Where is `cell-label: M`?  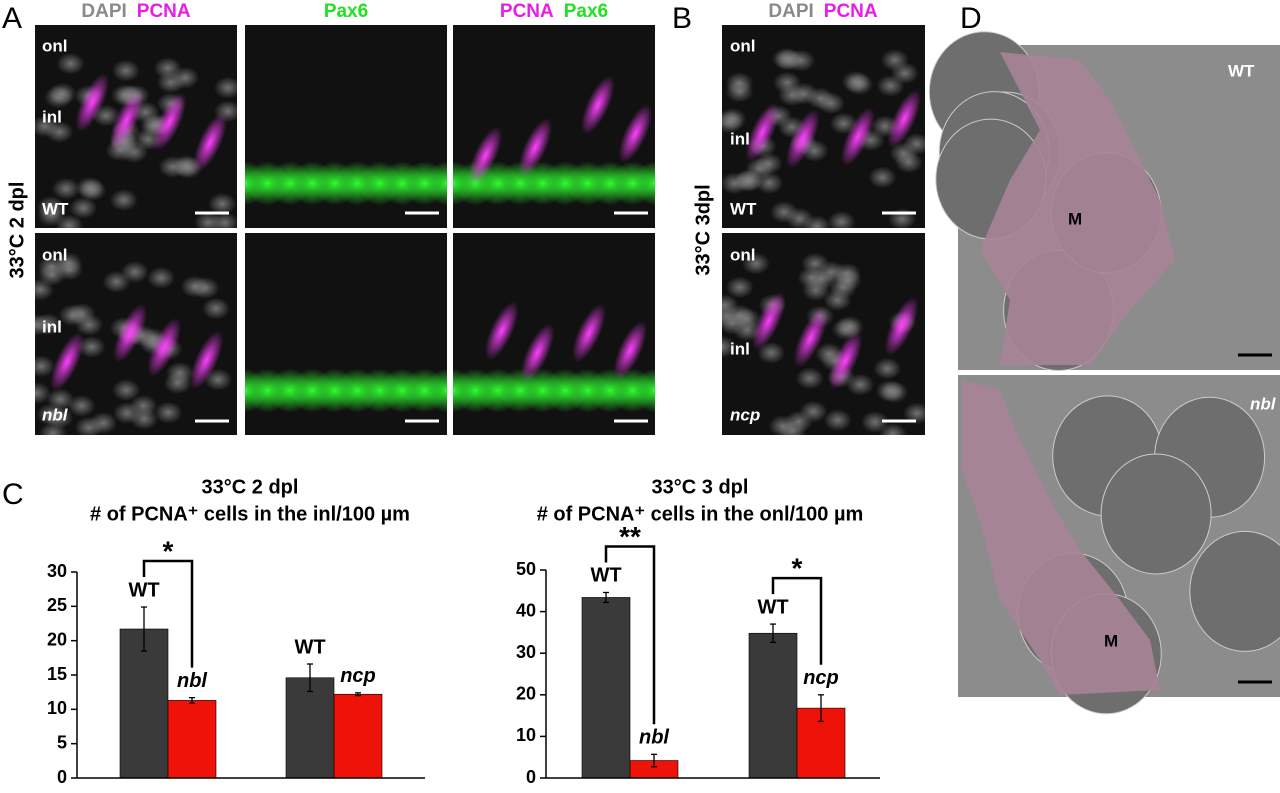
cell-label: M is located at coordinates (1111, 640).